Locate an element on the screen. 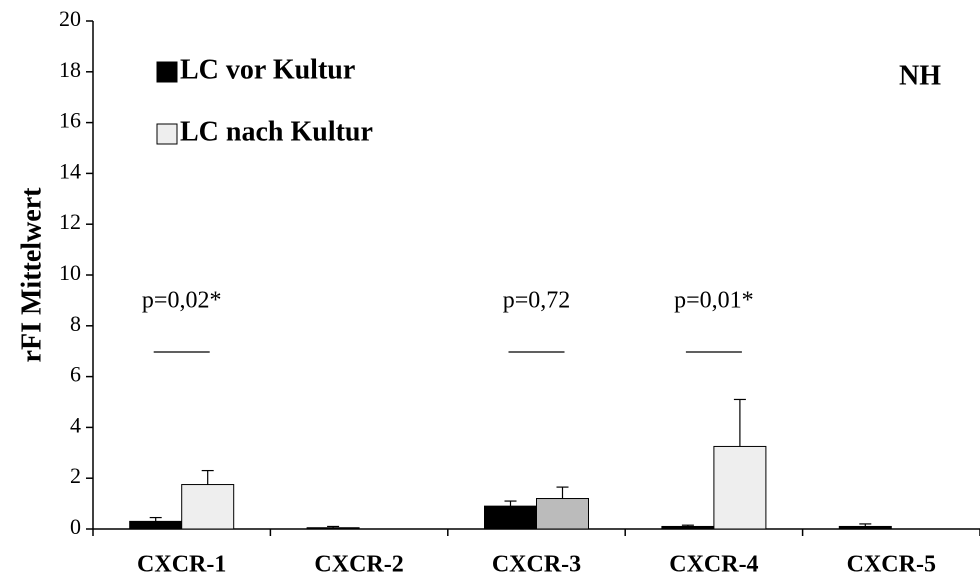 This screenshot has height=586, width=980. y-tick-label: 4 is located at coordinates (75, 424).